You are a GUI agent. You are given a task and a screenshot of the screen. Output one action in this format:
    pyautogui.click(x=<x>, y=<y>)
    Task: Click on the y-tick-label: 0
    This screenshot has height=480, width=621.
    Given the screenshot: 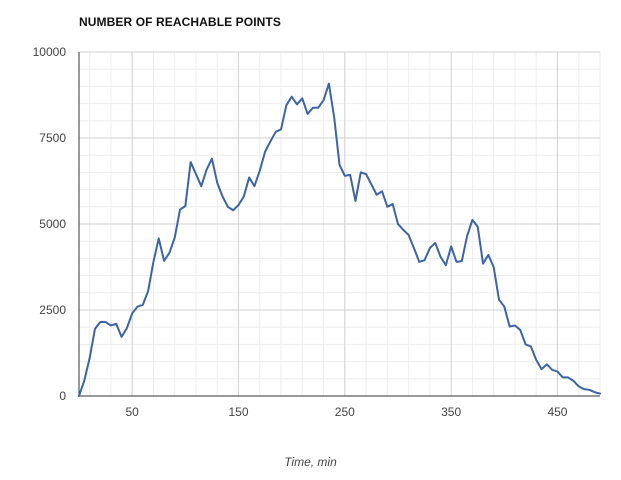 What is the action you would take?
    pyautogui.click(x=62, y=396)
    